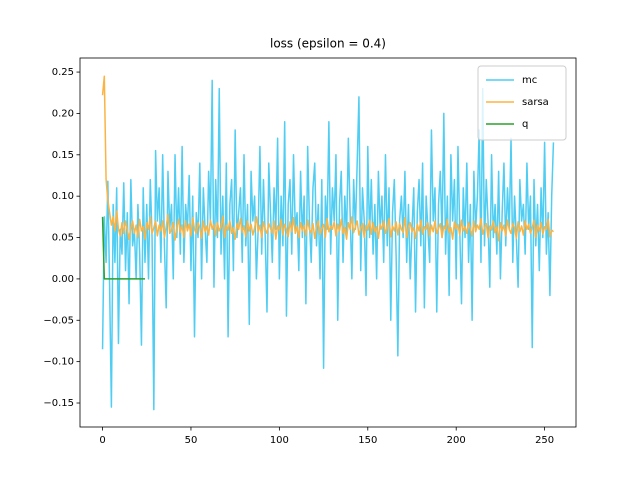  Describe the element at coordinates (58, 320) in the screenshot. I see `y-tick-label: −0.05` at that location.